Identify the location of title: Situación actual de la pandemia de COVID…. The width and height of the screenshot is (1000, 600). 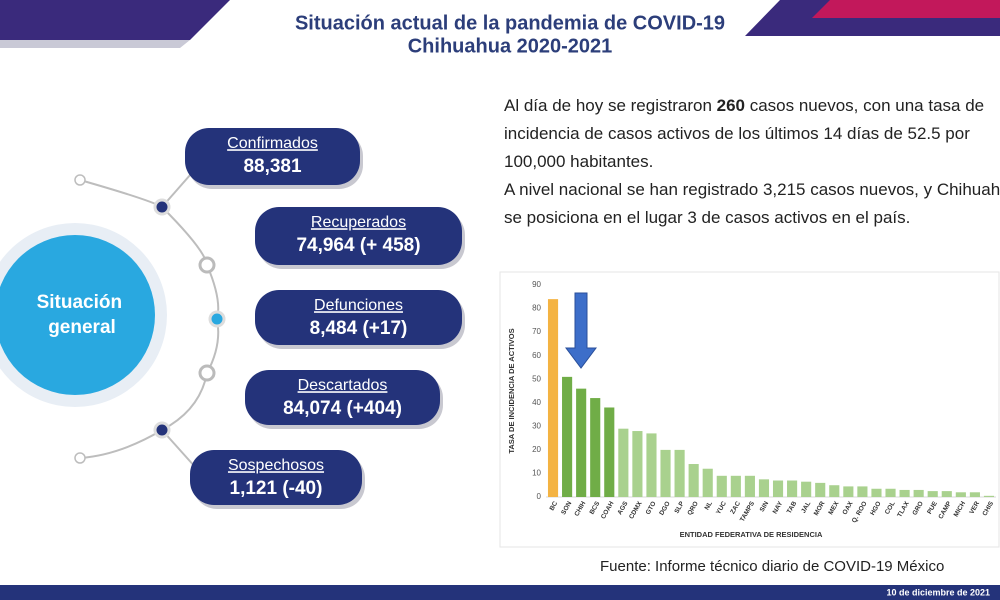
(510, 23).